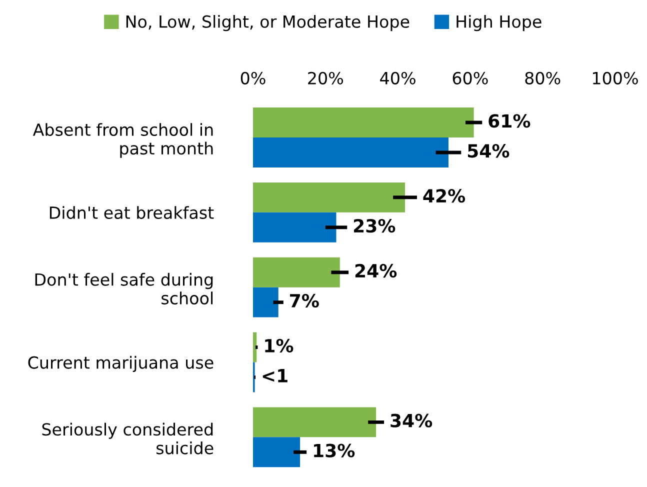 This screenshot has width=647, height=487. I want to click on data-label: 24%, so click(376, 271).